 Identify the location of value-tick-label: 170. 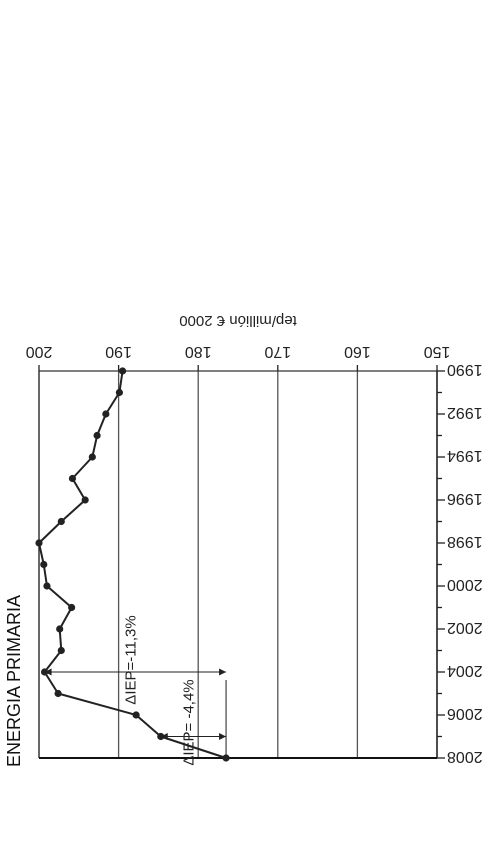
(277, 351).